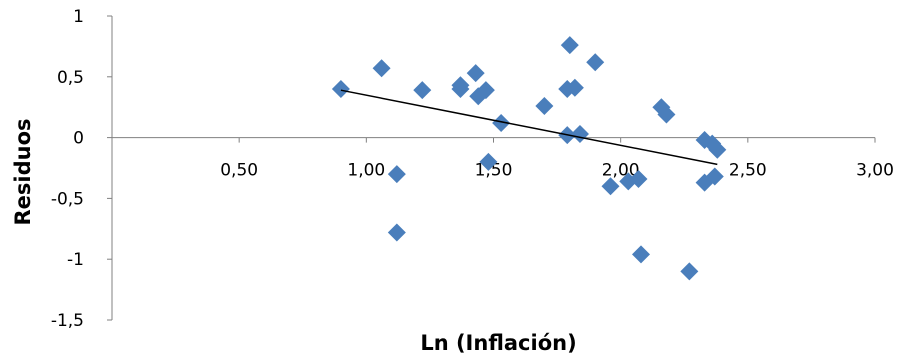 Image resolution: width=900 pixels, height=362 pixels. I want to click on y-tick-label: 0,5, so click(70, 78).